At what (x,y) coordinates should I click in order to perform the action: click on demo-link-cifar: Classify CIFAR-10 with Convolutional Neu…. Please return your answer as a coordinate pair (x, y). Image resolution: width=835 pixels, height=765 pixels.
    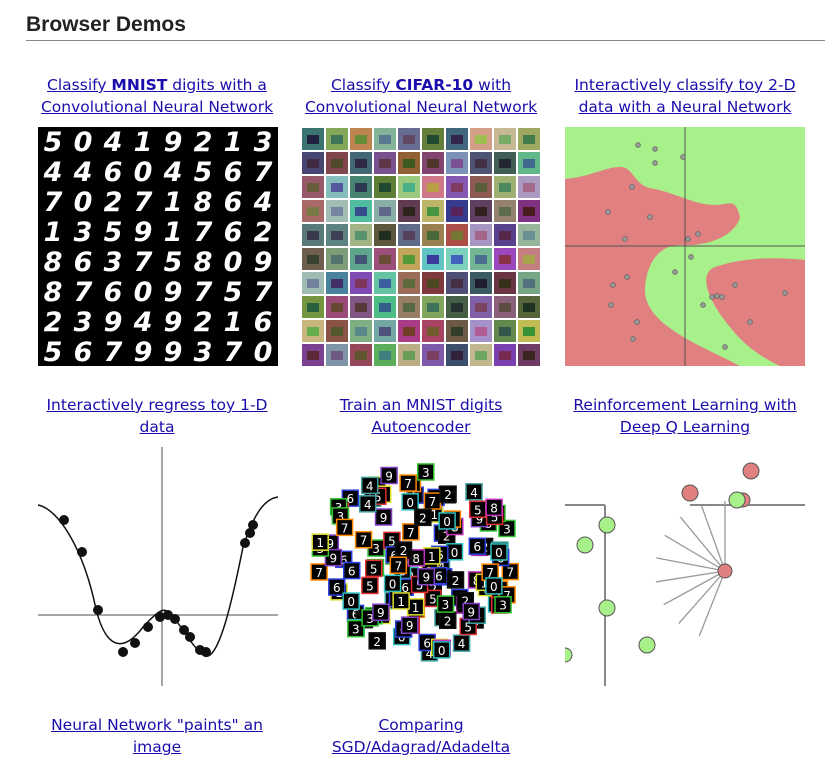
    Looking at the image, I should click on (421, 96).